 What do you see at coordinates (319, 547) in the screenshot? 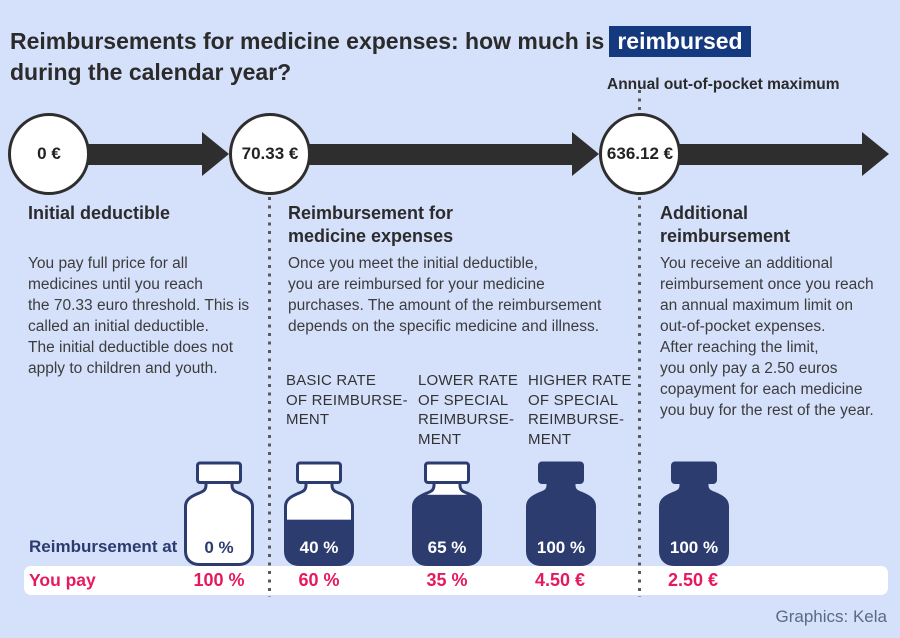
I see `reimbursement-rate-value: 40 %` at bounding box center [319, 547].